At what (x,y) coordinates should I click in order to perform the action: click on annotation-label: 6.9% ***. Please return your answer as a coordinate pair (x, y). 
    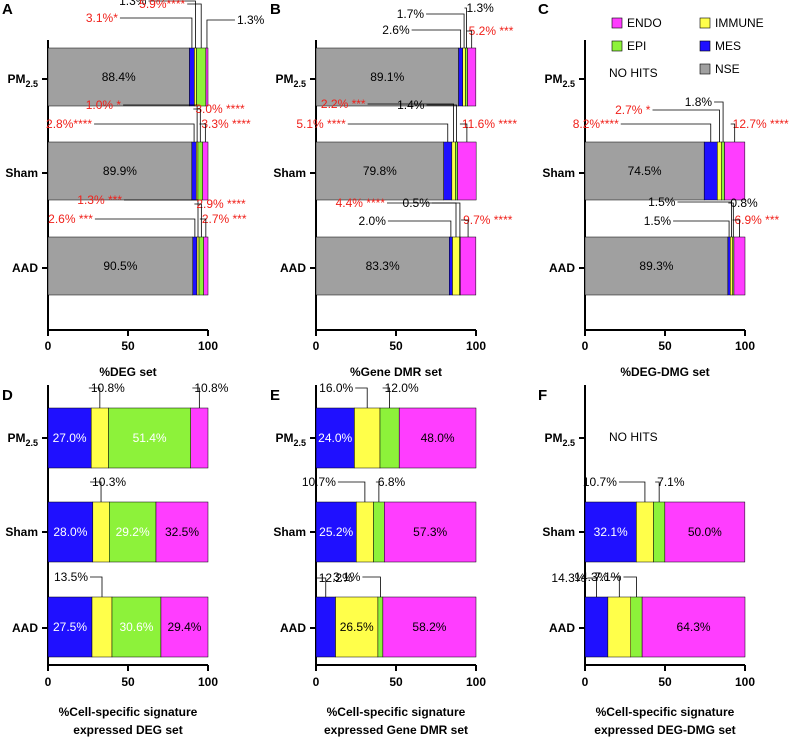
    Looking at the image, I should click on (756, 220).